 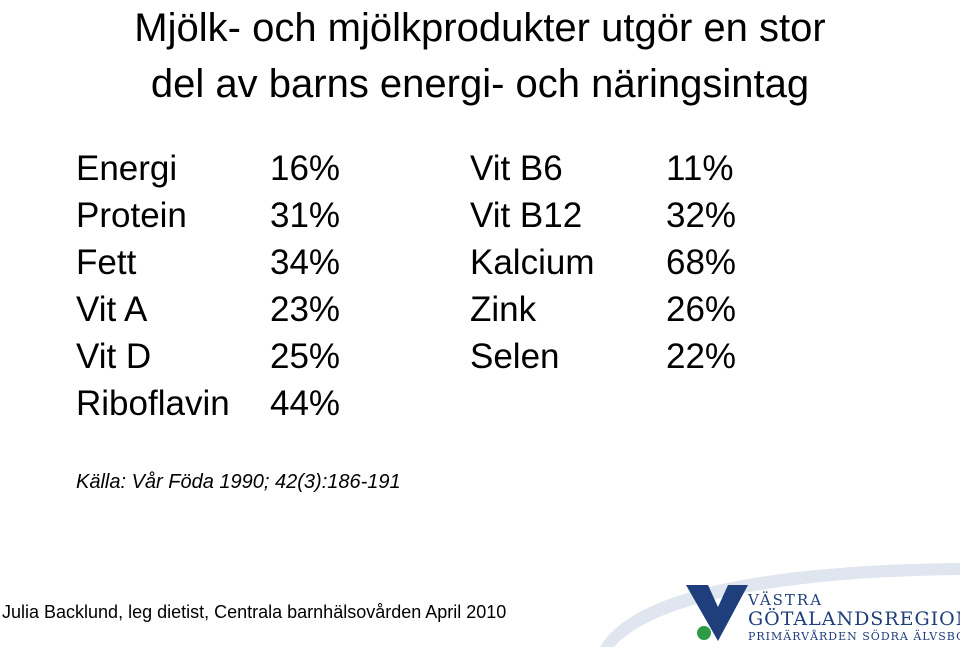 I want to click on nutrient-label: Zink, so click(x=503, y=309).